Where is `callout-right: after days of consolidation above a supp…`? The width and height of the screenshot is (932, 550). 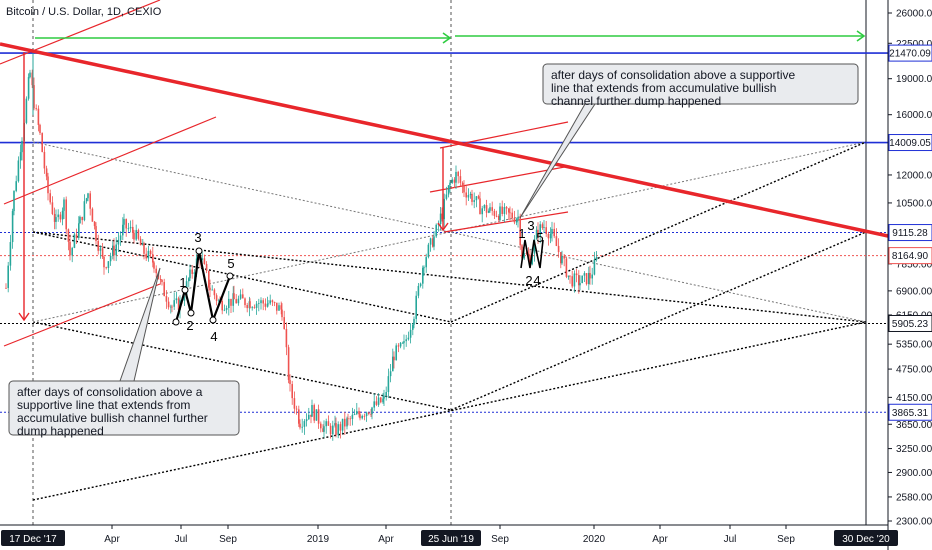 callout-right: after days of consolidation above a supp… is located at coordinates (689, 141).